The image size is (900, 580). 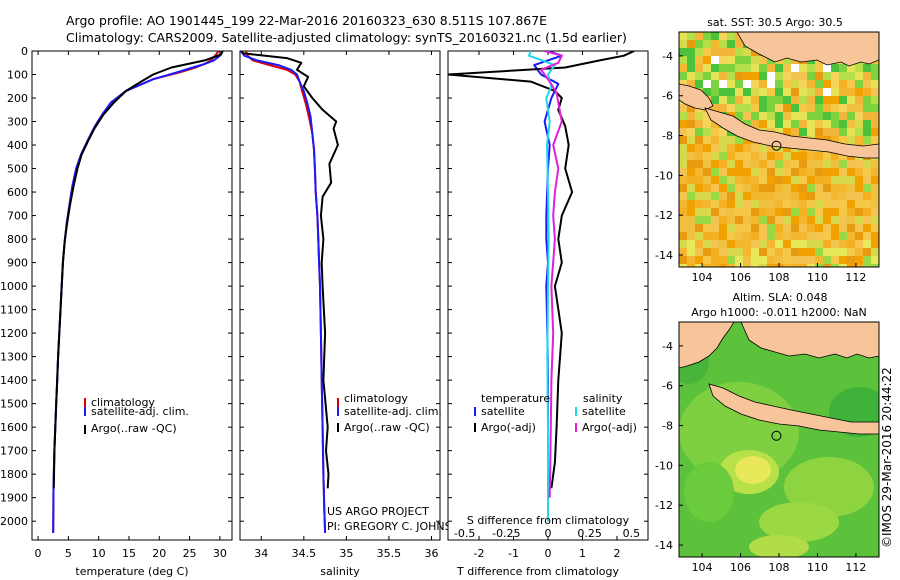 What do you see at coordinates (753, 470) in the screenshot?
I see `sla-blob` at bounding box center [753, 470].